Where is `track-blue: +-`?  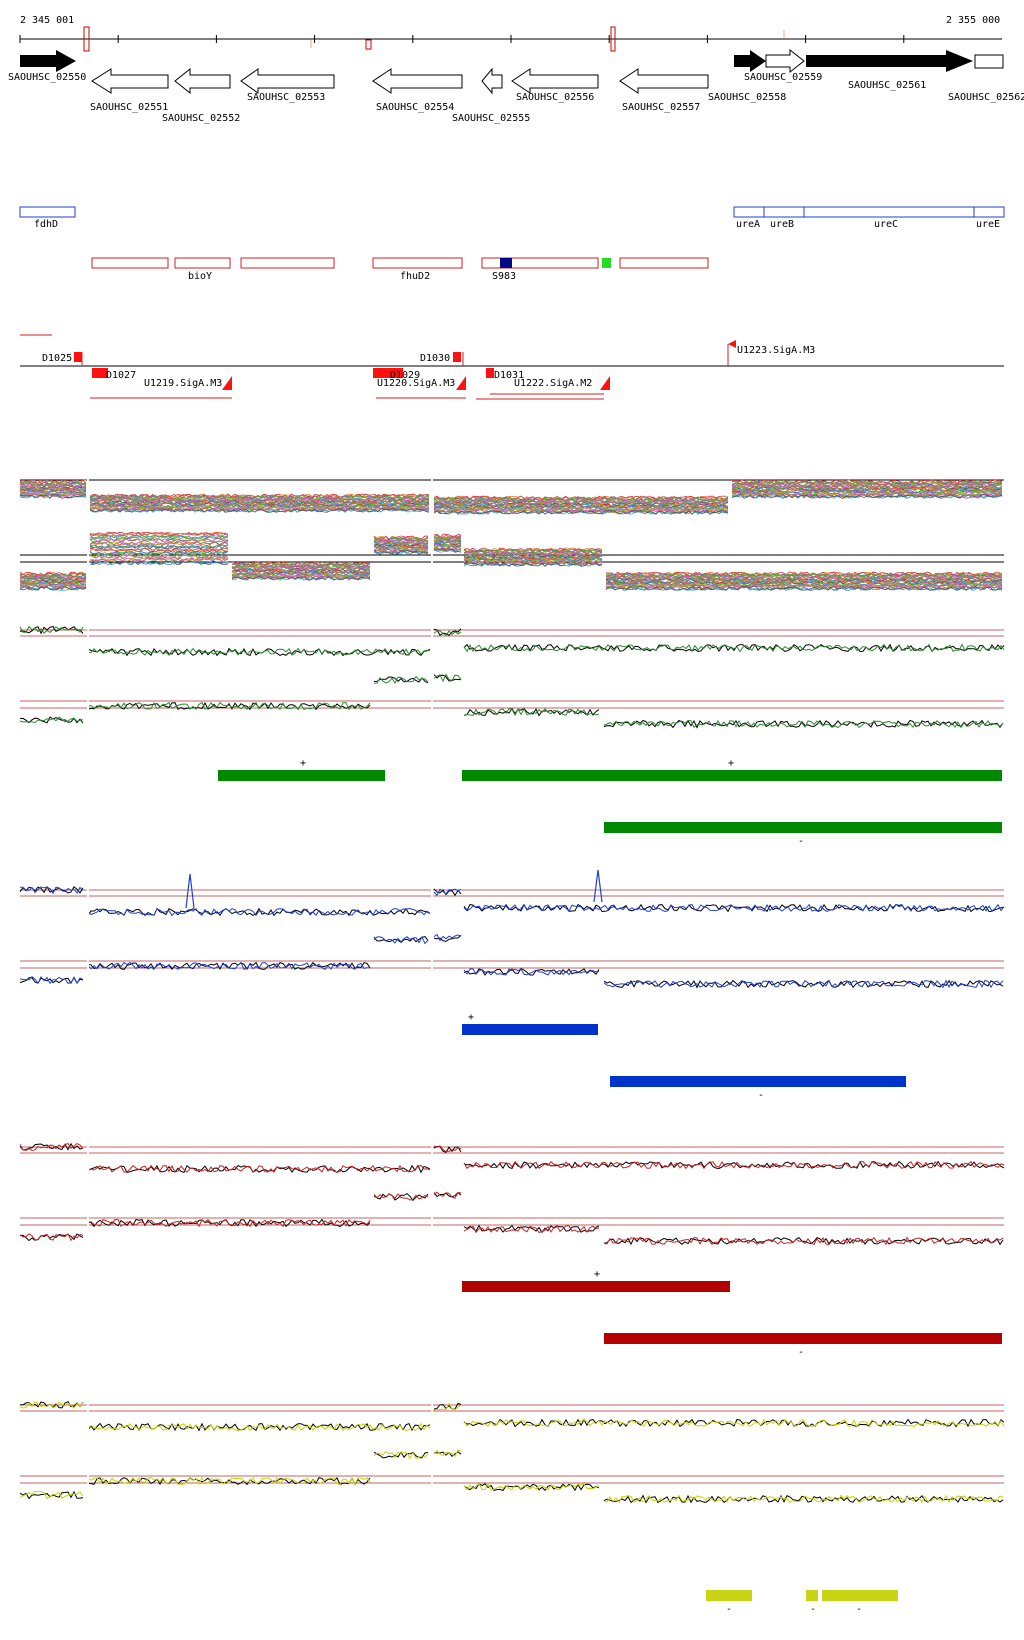 track-blue: +- is located at coordinates (512, 985).